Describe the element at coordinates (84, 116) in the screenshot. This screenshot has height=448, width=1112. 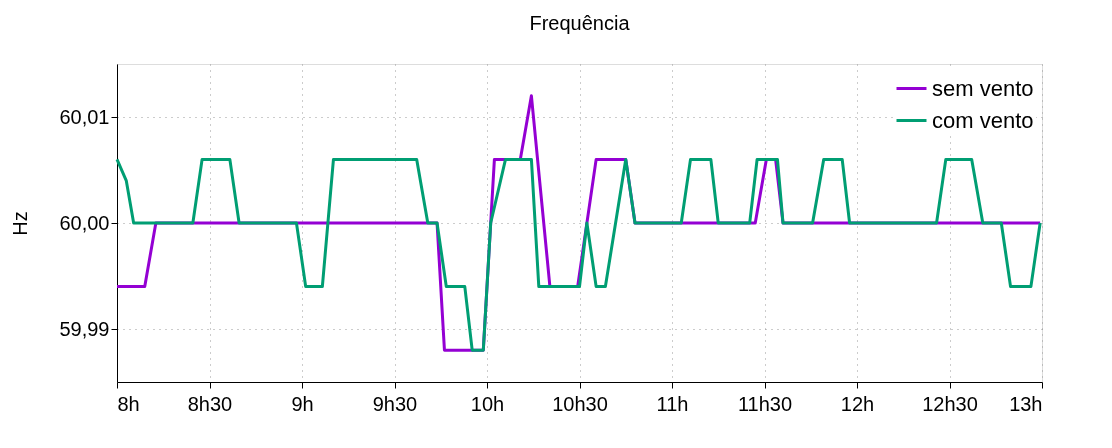
I see `y-tick-label: 60,01` at that location.